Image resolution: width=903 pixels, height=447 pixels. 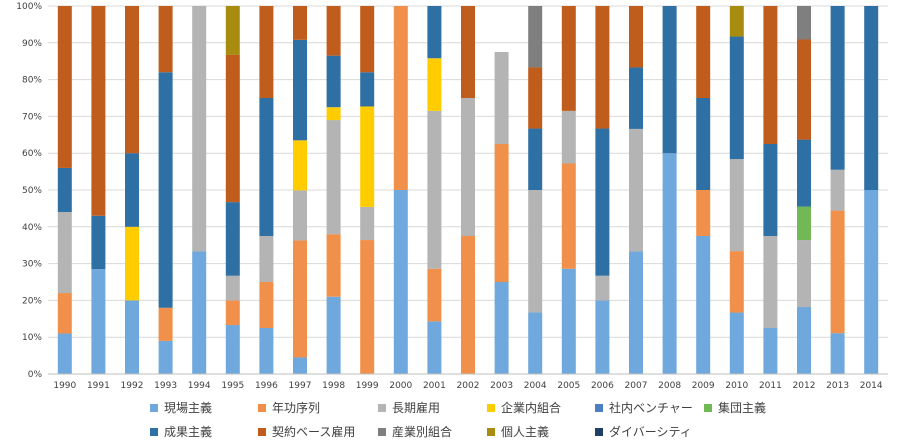 What do you see at coordinates (98, 386) in the screenshot?
I see `x-tick-label: 1991` at bounding box center [98, 386].